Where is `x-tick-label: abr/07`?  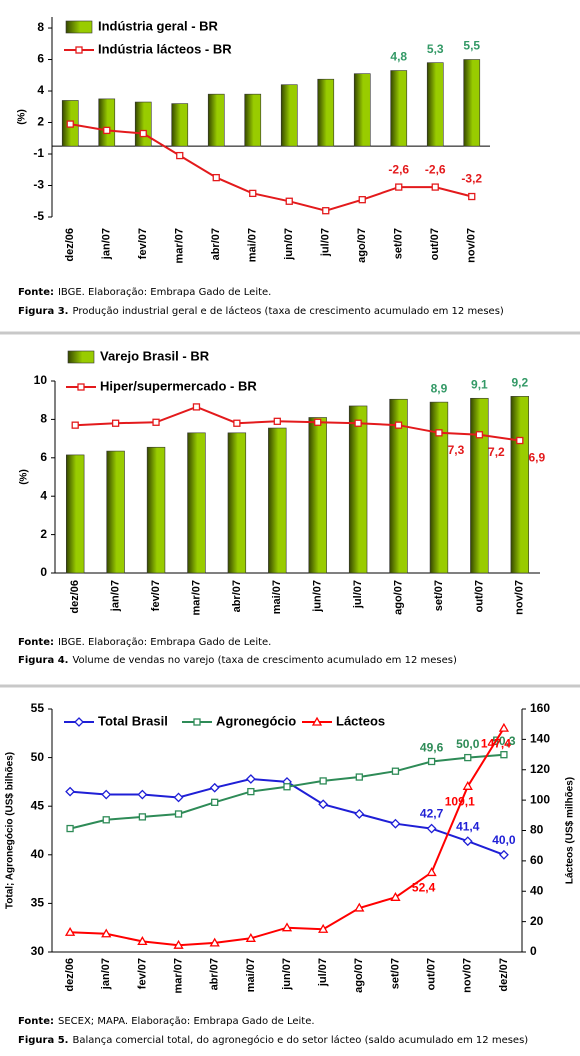 x-tick-label: abr/07 is located at coordinates (237, 596).